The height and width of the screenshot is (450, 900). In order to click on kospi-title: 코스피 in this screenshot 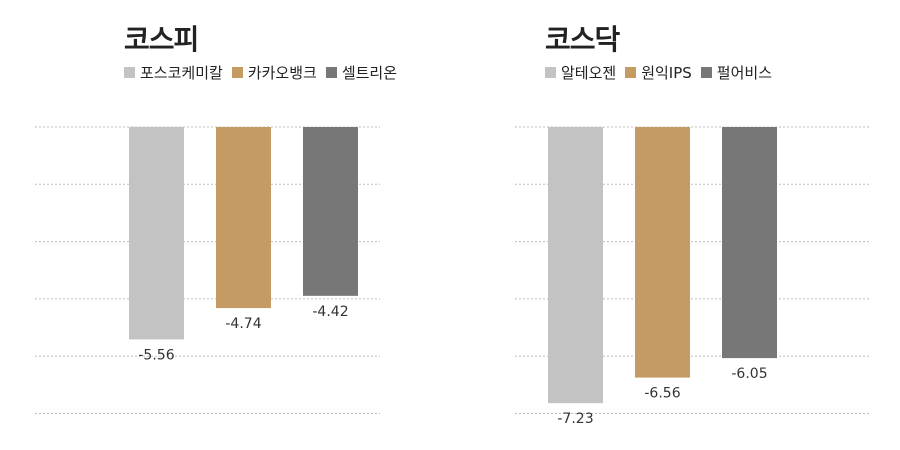, I will do `click(161, 39)`.